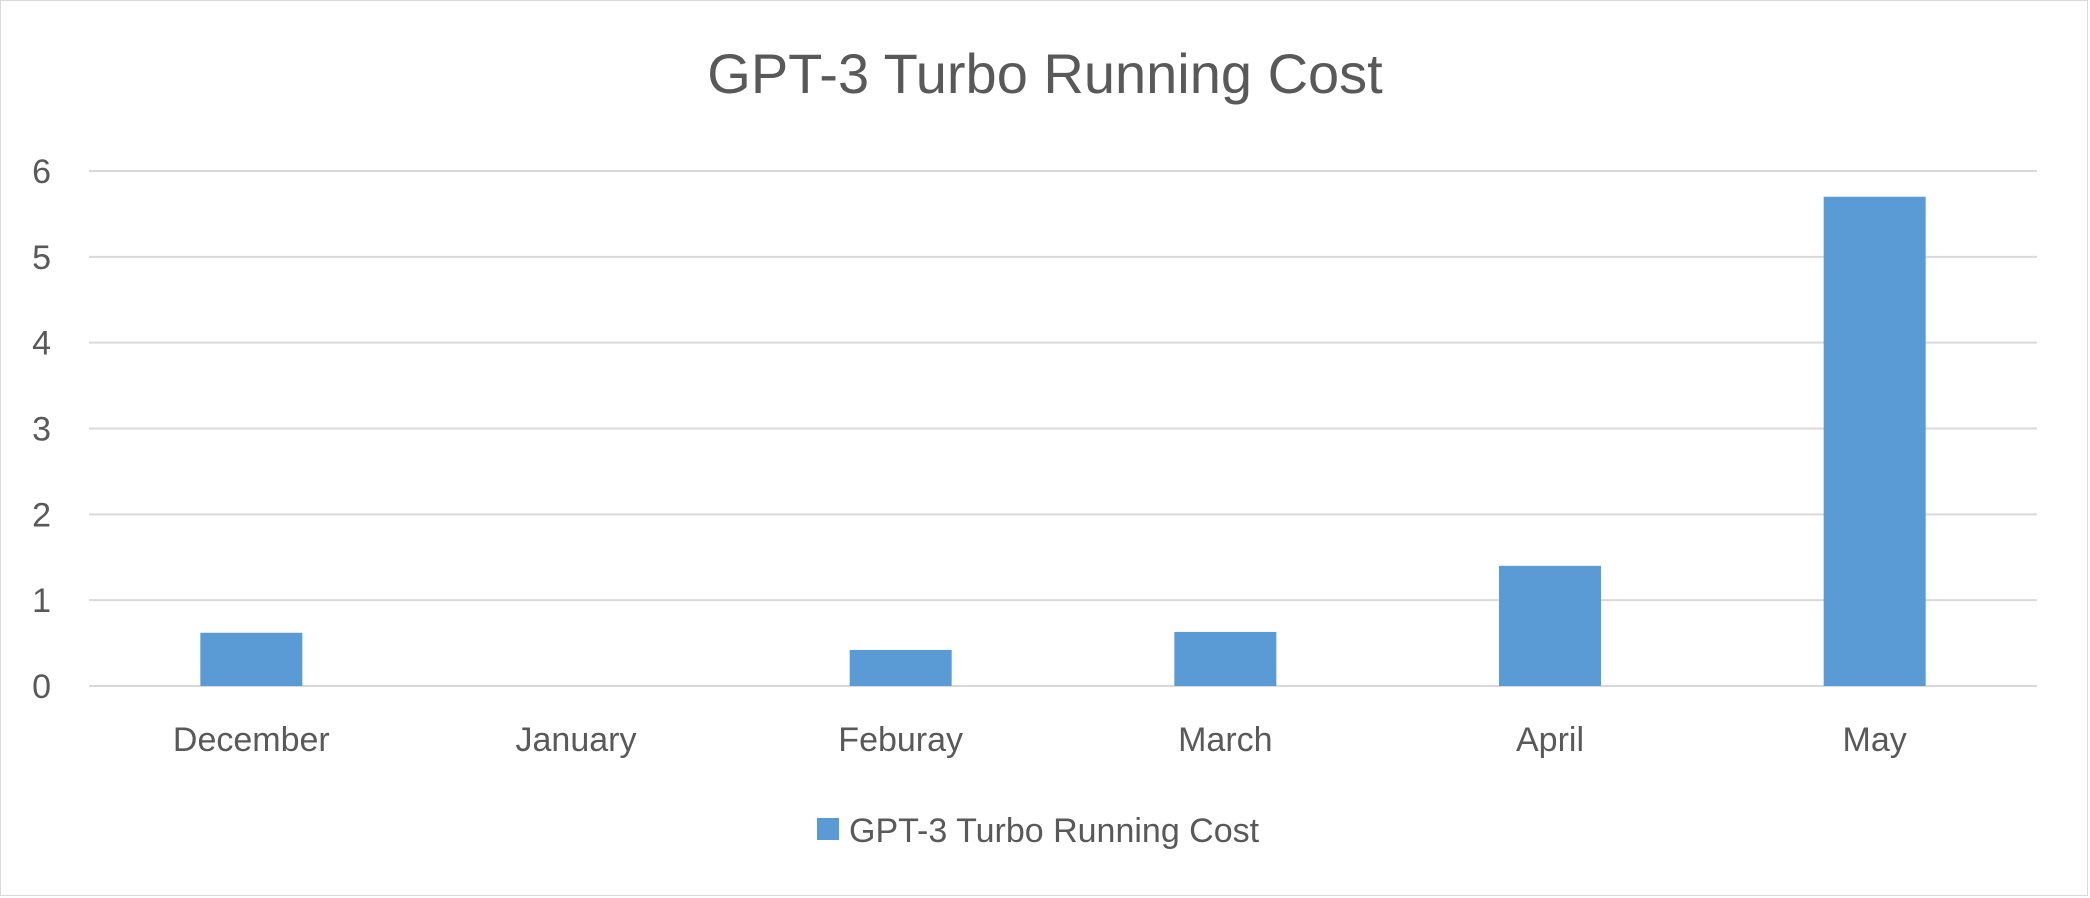 This screenshot has width=2090, height=898. What do you see at coordinates (1040, 740) in the screenshot?
I see `x-axis-tick-labels: December January Feburay March April May` at bounding box center [1040, 740].